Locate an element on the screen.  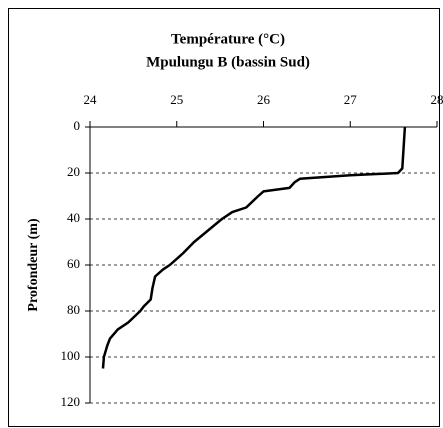
x-tick-label: 25 is located at coordinates (176, 99).